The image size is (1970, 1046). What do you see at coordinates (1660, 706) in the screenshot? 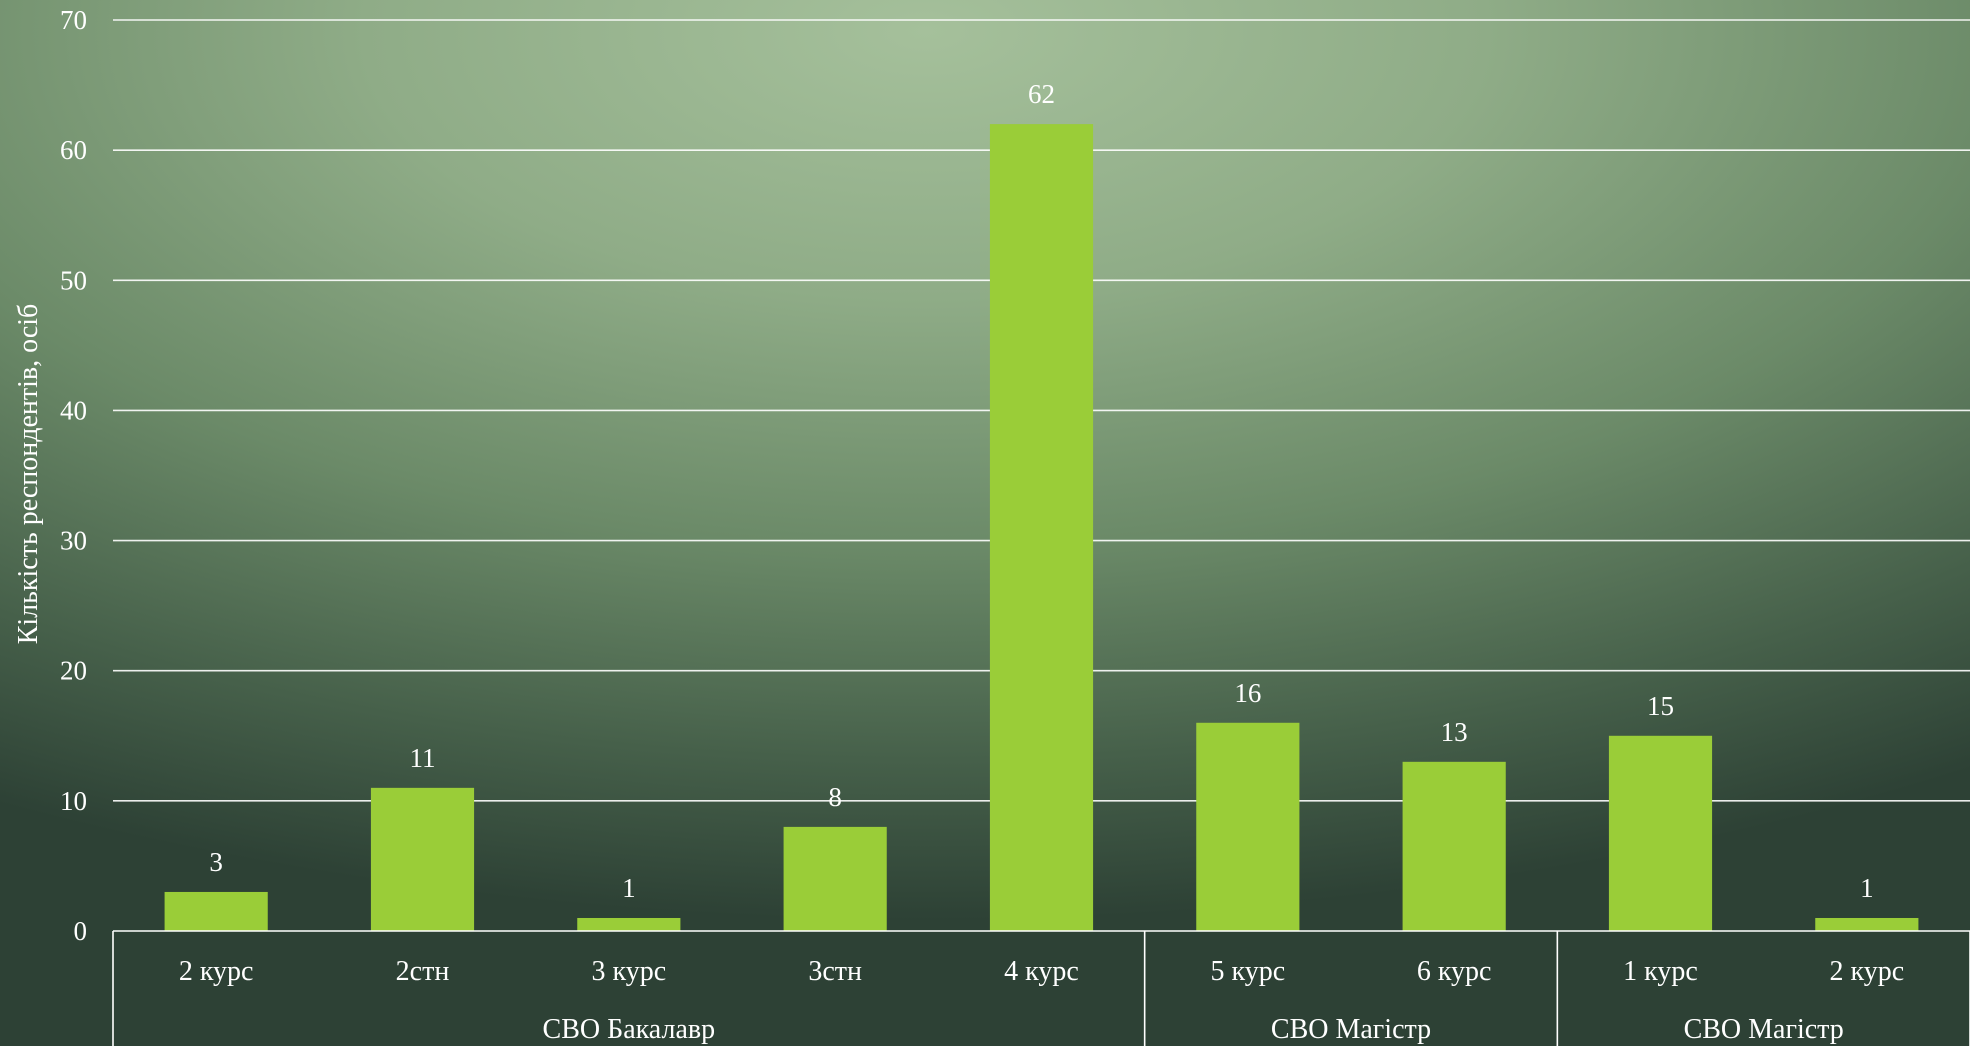
I see `data-label: 15` at bounding box center [1660, 706].